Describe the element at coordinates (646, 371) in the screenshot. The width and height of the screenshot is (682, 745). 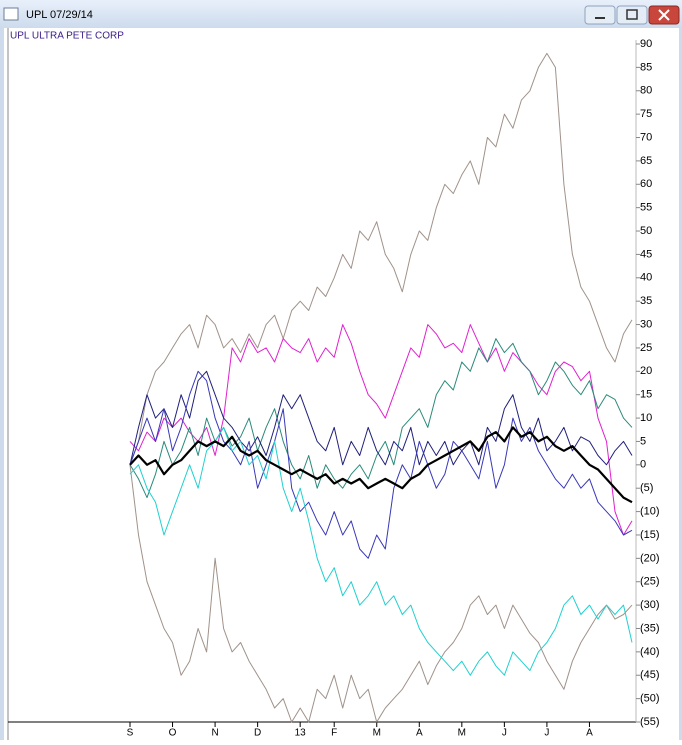
I see `y-tick-label: 20` at that location.